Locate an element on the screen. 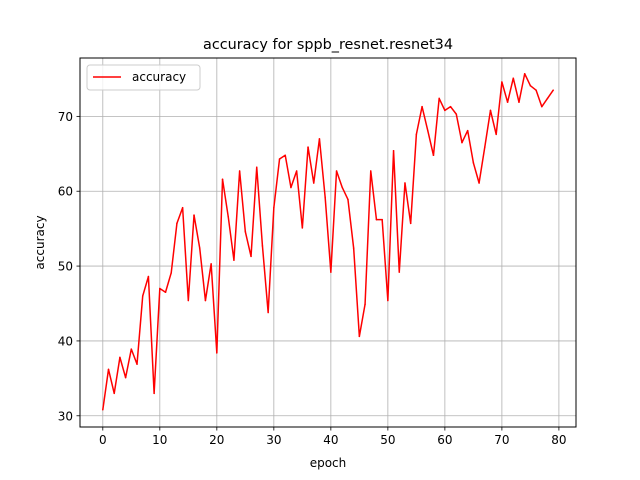  x-tick-label: 30 is located at coordinates (273, 440).